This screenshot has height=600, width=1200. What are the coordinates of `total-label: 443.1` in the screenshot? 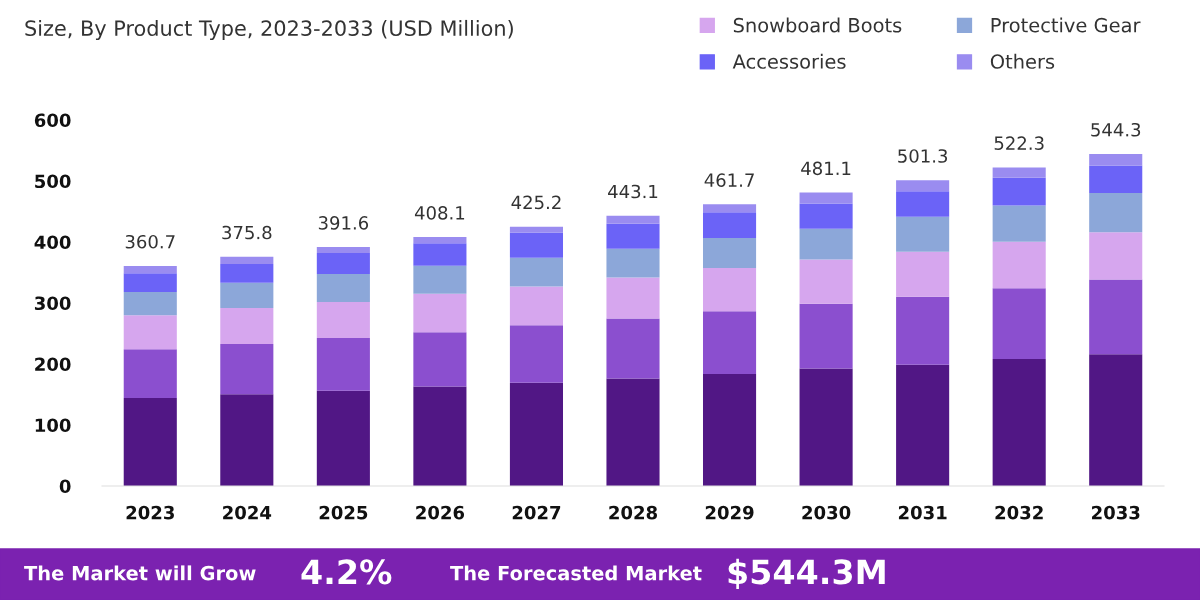 It's located at (633, 191).